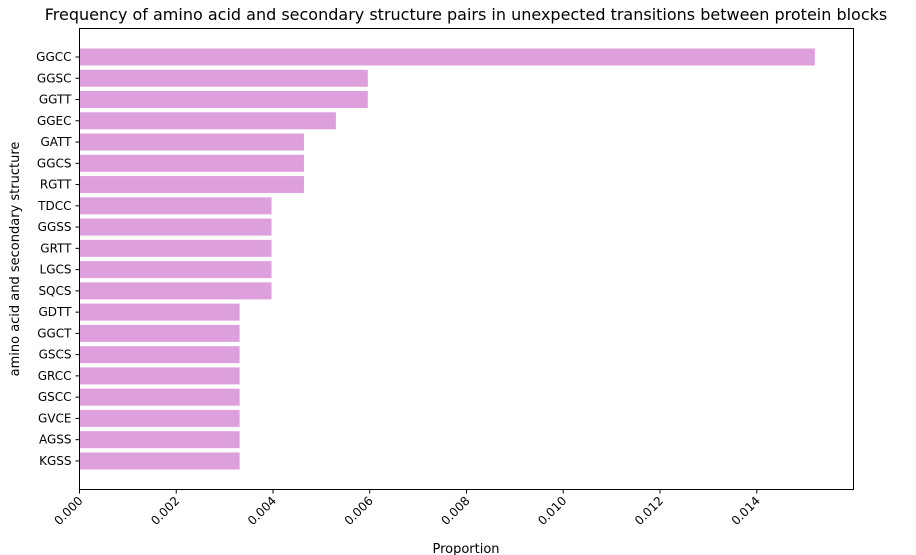 The width and height of the screenshot is (916, 555). I want to click on y-tick-label-gdtt: GDTT, so click(56, 312).